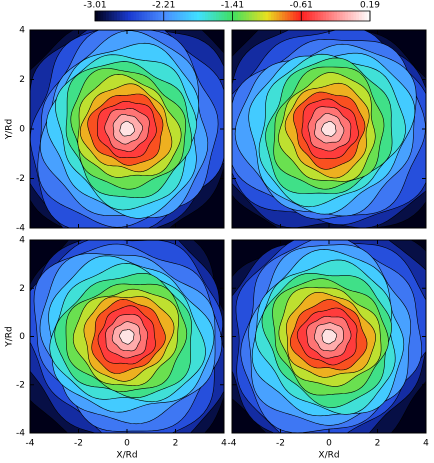 The image size is (434, 463). I want to click on colorbar-tick-label: -2.21, so click(163, 6).